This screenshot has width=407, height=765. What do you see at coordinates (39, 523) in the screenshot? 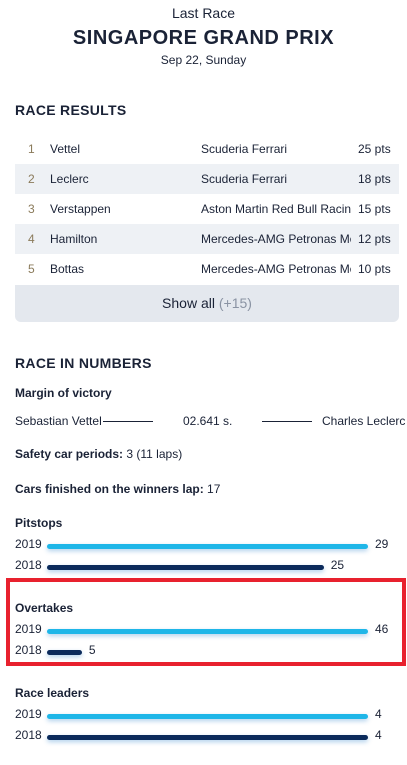
I see `stat-title: Pitstops` at bounding box center [39, 523].